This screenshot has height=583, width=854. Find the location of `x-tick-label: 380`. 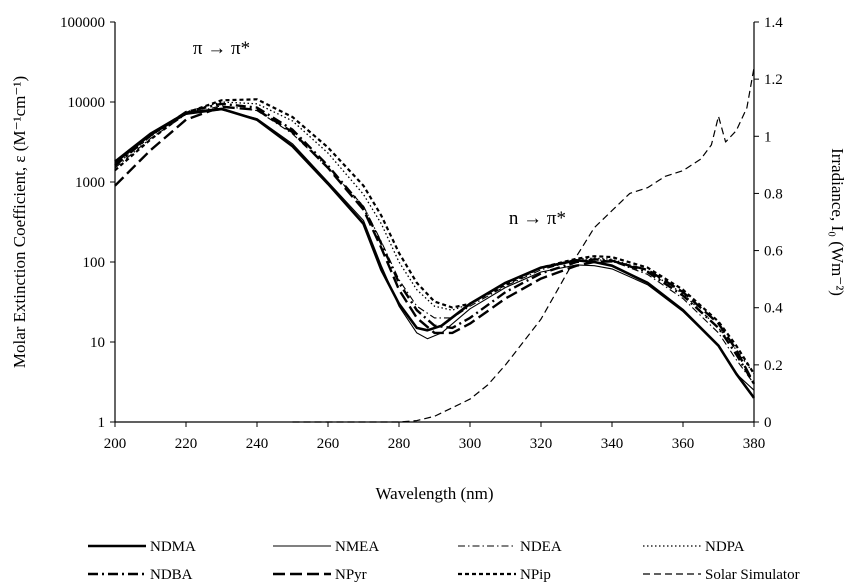

x-tick-label: 380 is located at coordinates (754, 444).